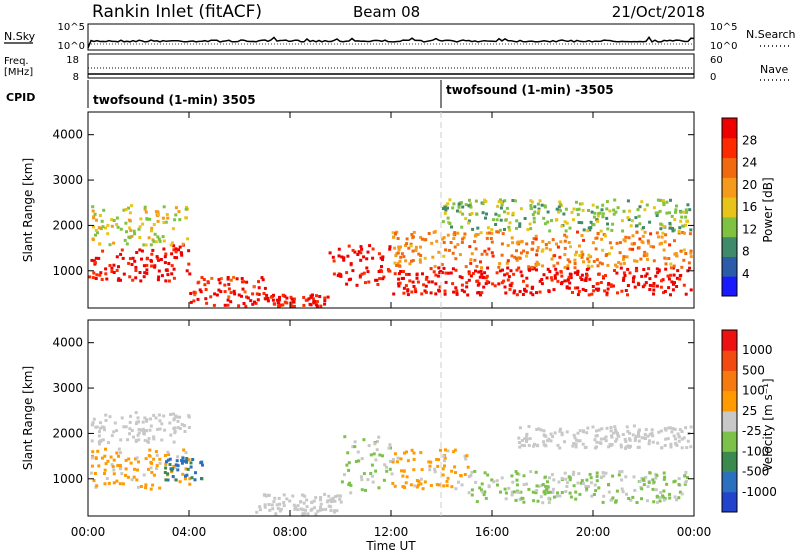 This screenshot has height=554, width=800. I want to click on y-tick-label: 2000, so click(67, 225).